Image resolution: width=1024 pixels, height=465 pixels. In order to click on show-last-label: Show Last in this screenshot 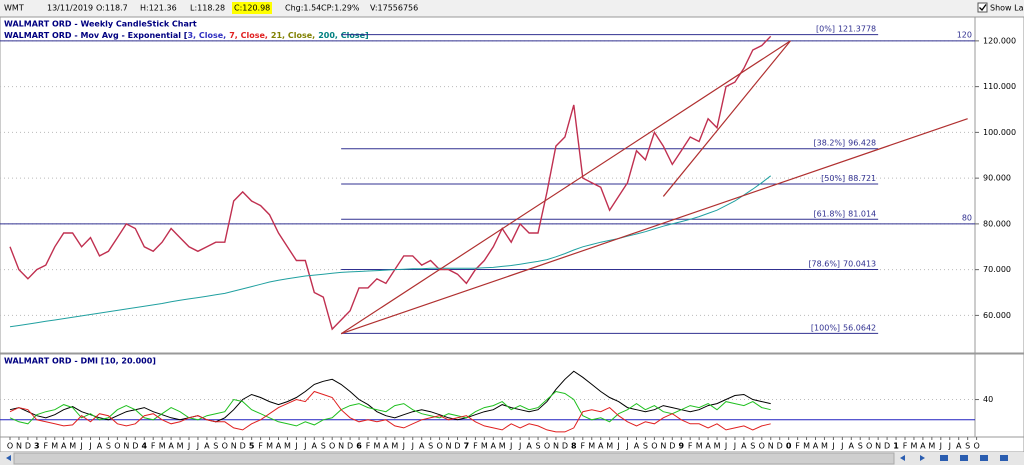, I will do `click(1007, 8)`.